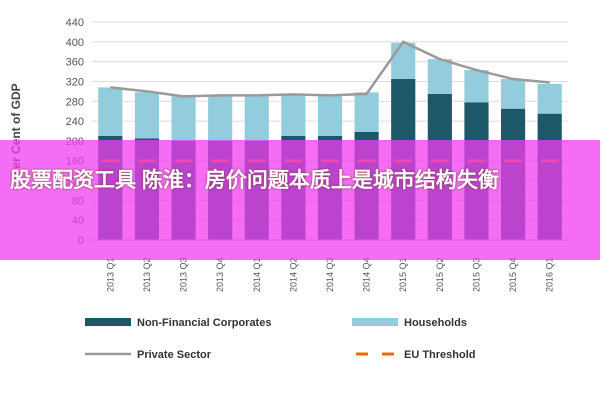 Image resolution: width=600 pixels, height=400 pixels. I want to click on x-tick-label: 2015 Q4, so click(513, 274).